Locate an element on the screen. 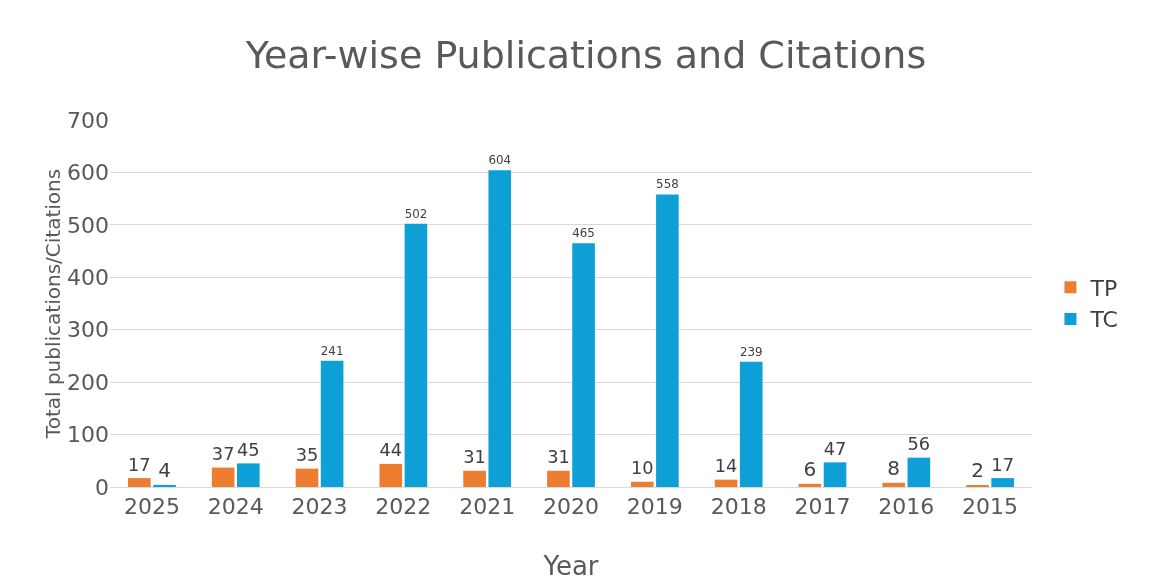  data-label: 6 is located at coordinates (810, 468).